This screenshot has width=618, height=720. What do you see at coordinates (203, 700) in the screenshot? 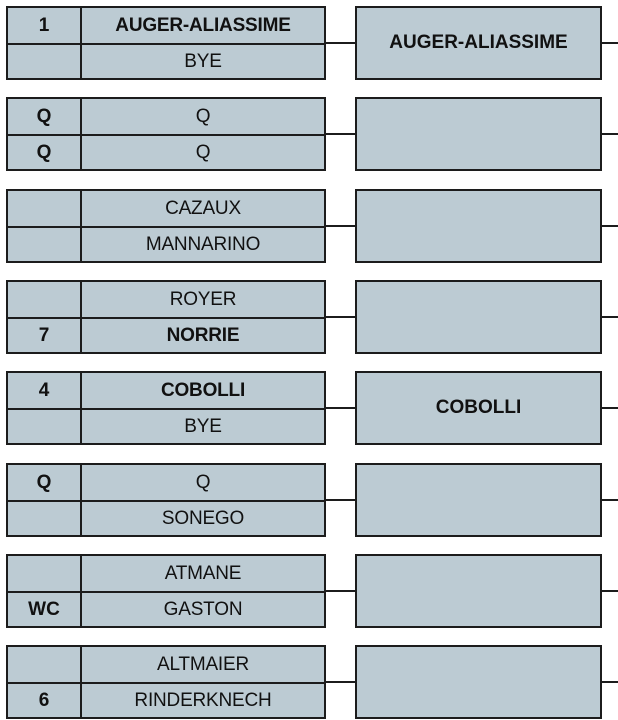
I see `player-name: RINDERKNECH` at bounding box center [203, 700].